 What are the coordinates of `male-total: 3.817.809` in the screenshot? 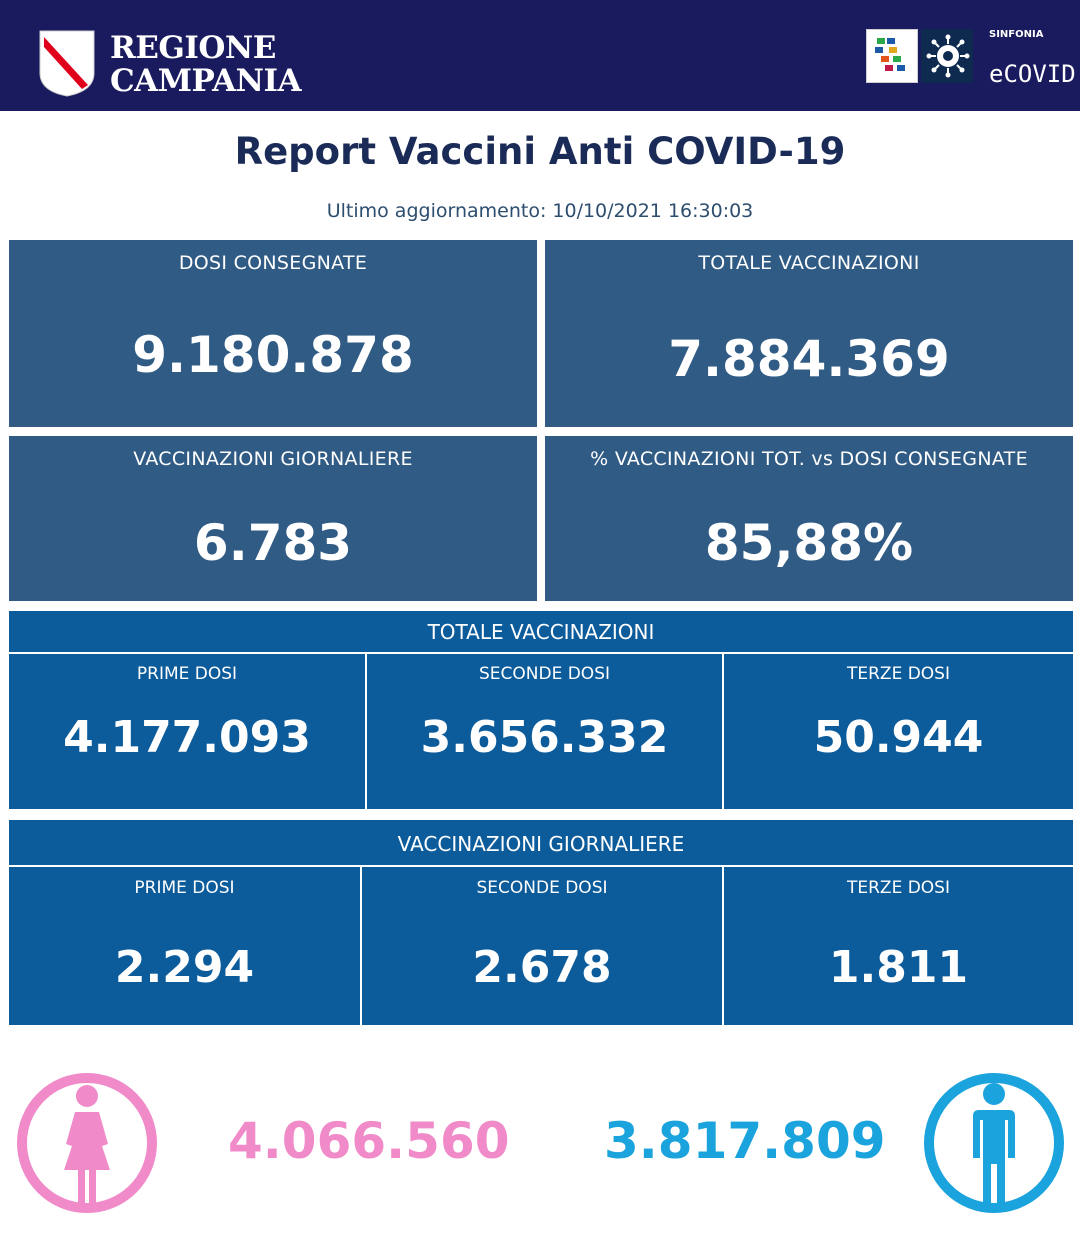 It's located at (745, 1141).